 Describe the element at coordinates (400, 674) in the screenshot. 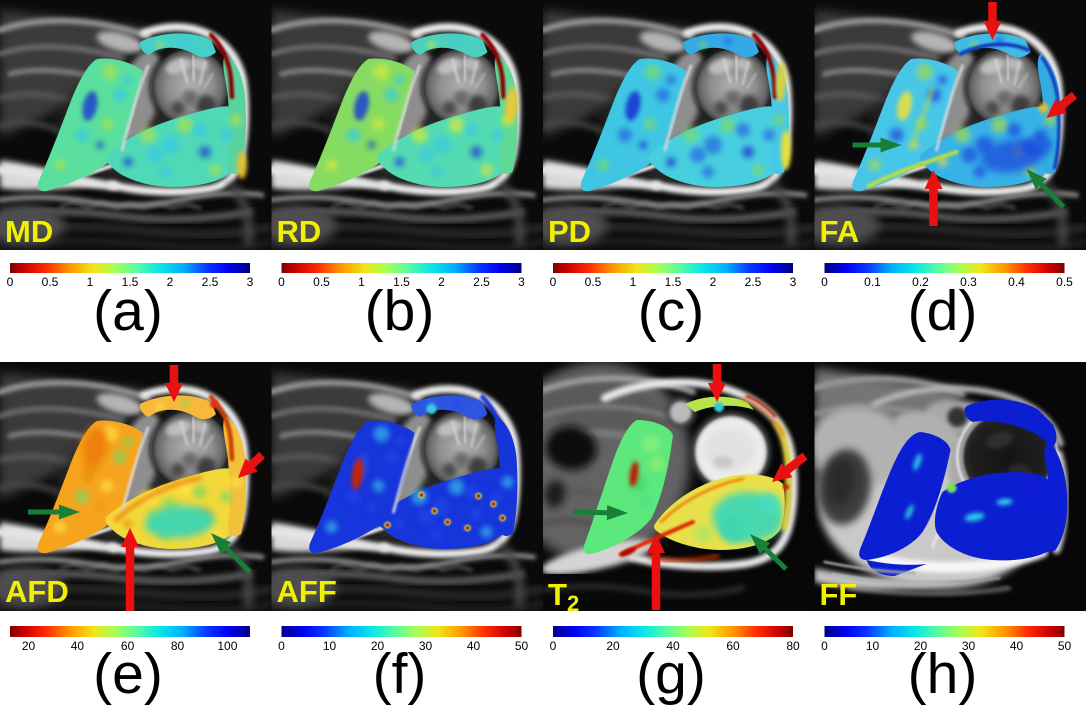

I see `svg-text: (f)` at that location.